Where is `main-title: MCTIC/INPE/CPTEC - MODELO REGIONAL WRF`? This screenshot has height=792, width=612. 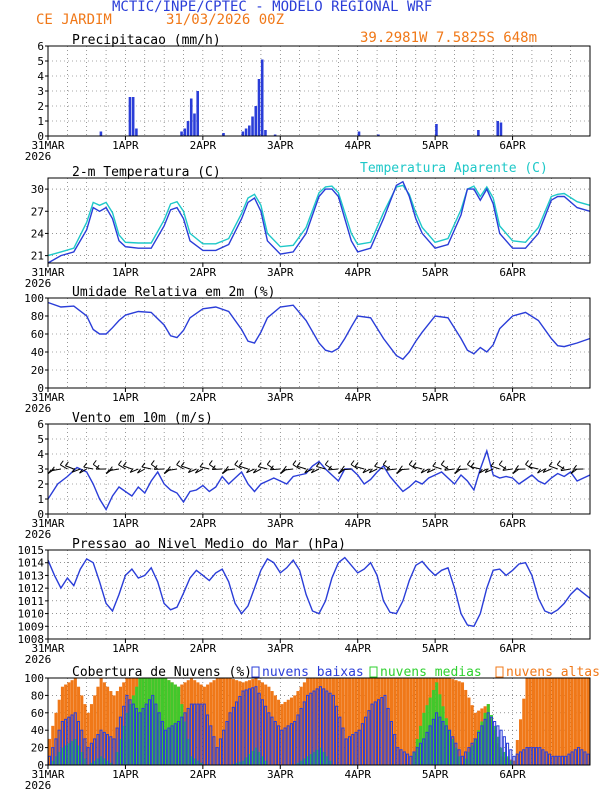
main-title: MCTIC/INPE/CPTEC - MODELO REGIONAL WRF is located at coordinates (272, 7).